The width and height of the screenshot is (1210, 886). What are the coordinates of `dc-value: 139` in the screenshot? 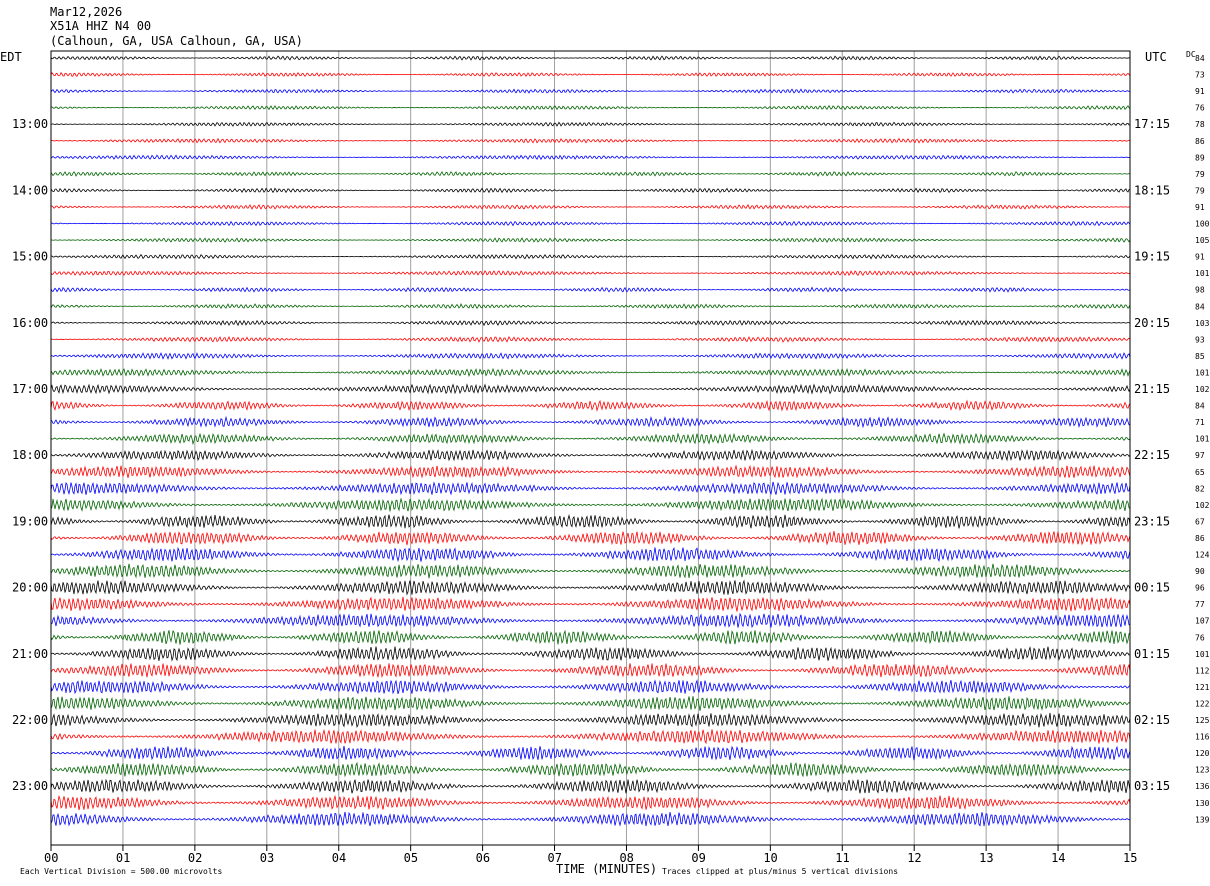 It's located at (1202, 819).